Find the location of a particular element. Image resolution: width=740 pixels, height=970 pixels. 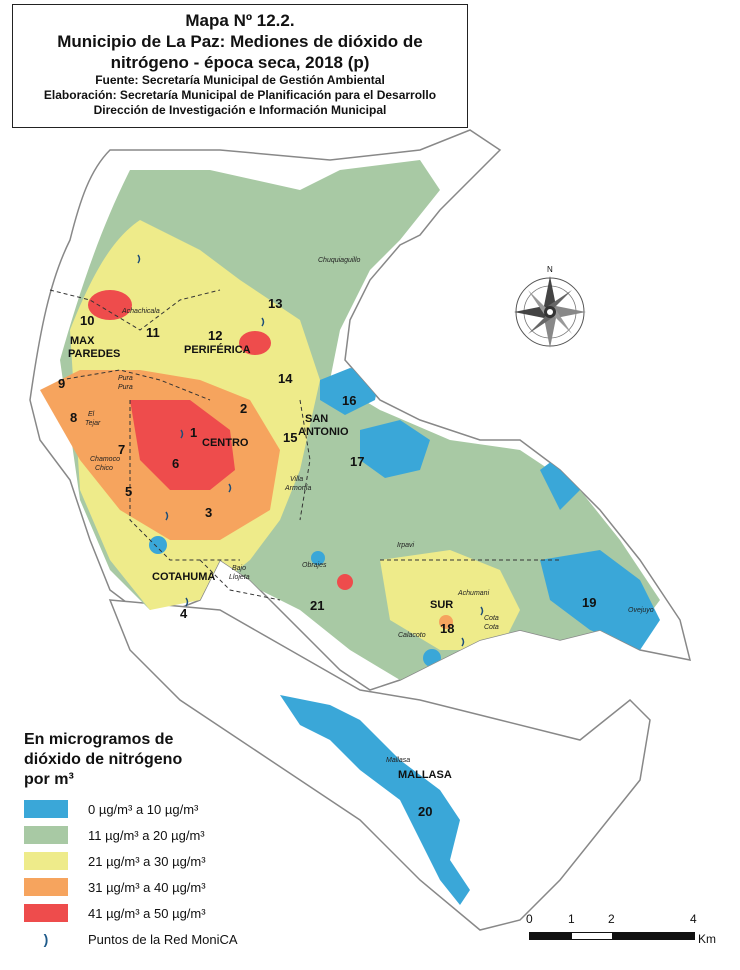

place-label: El is located at coordinates (91, 414).